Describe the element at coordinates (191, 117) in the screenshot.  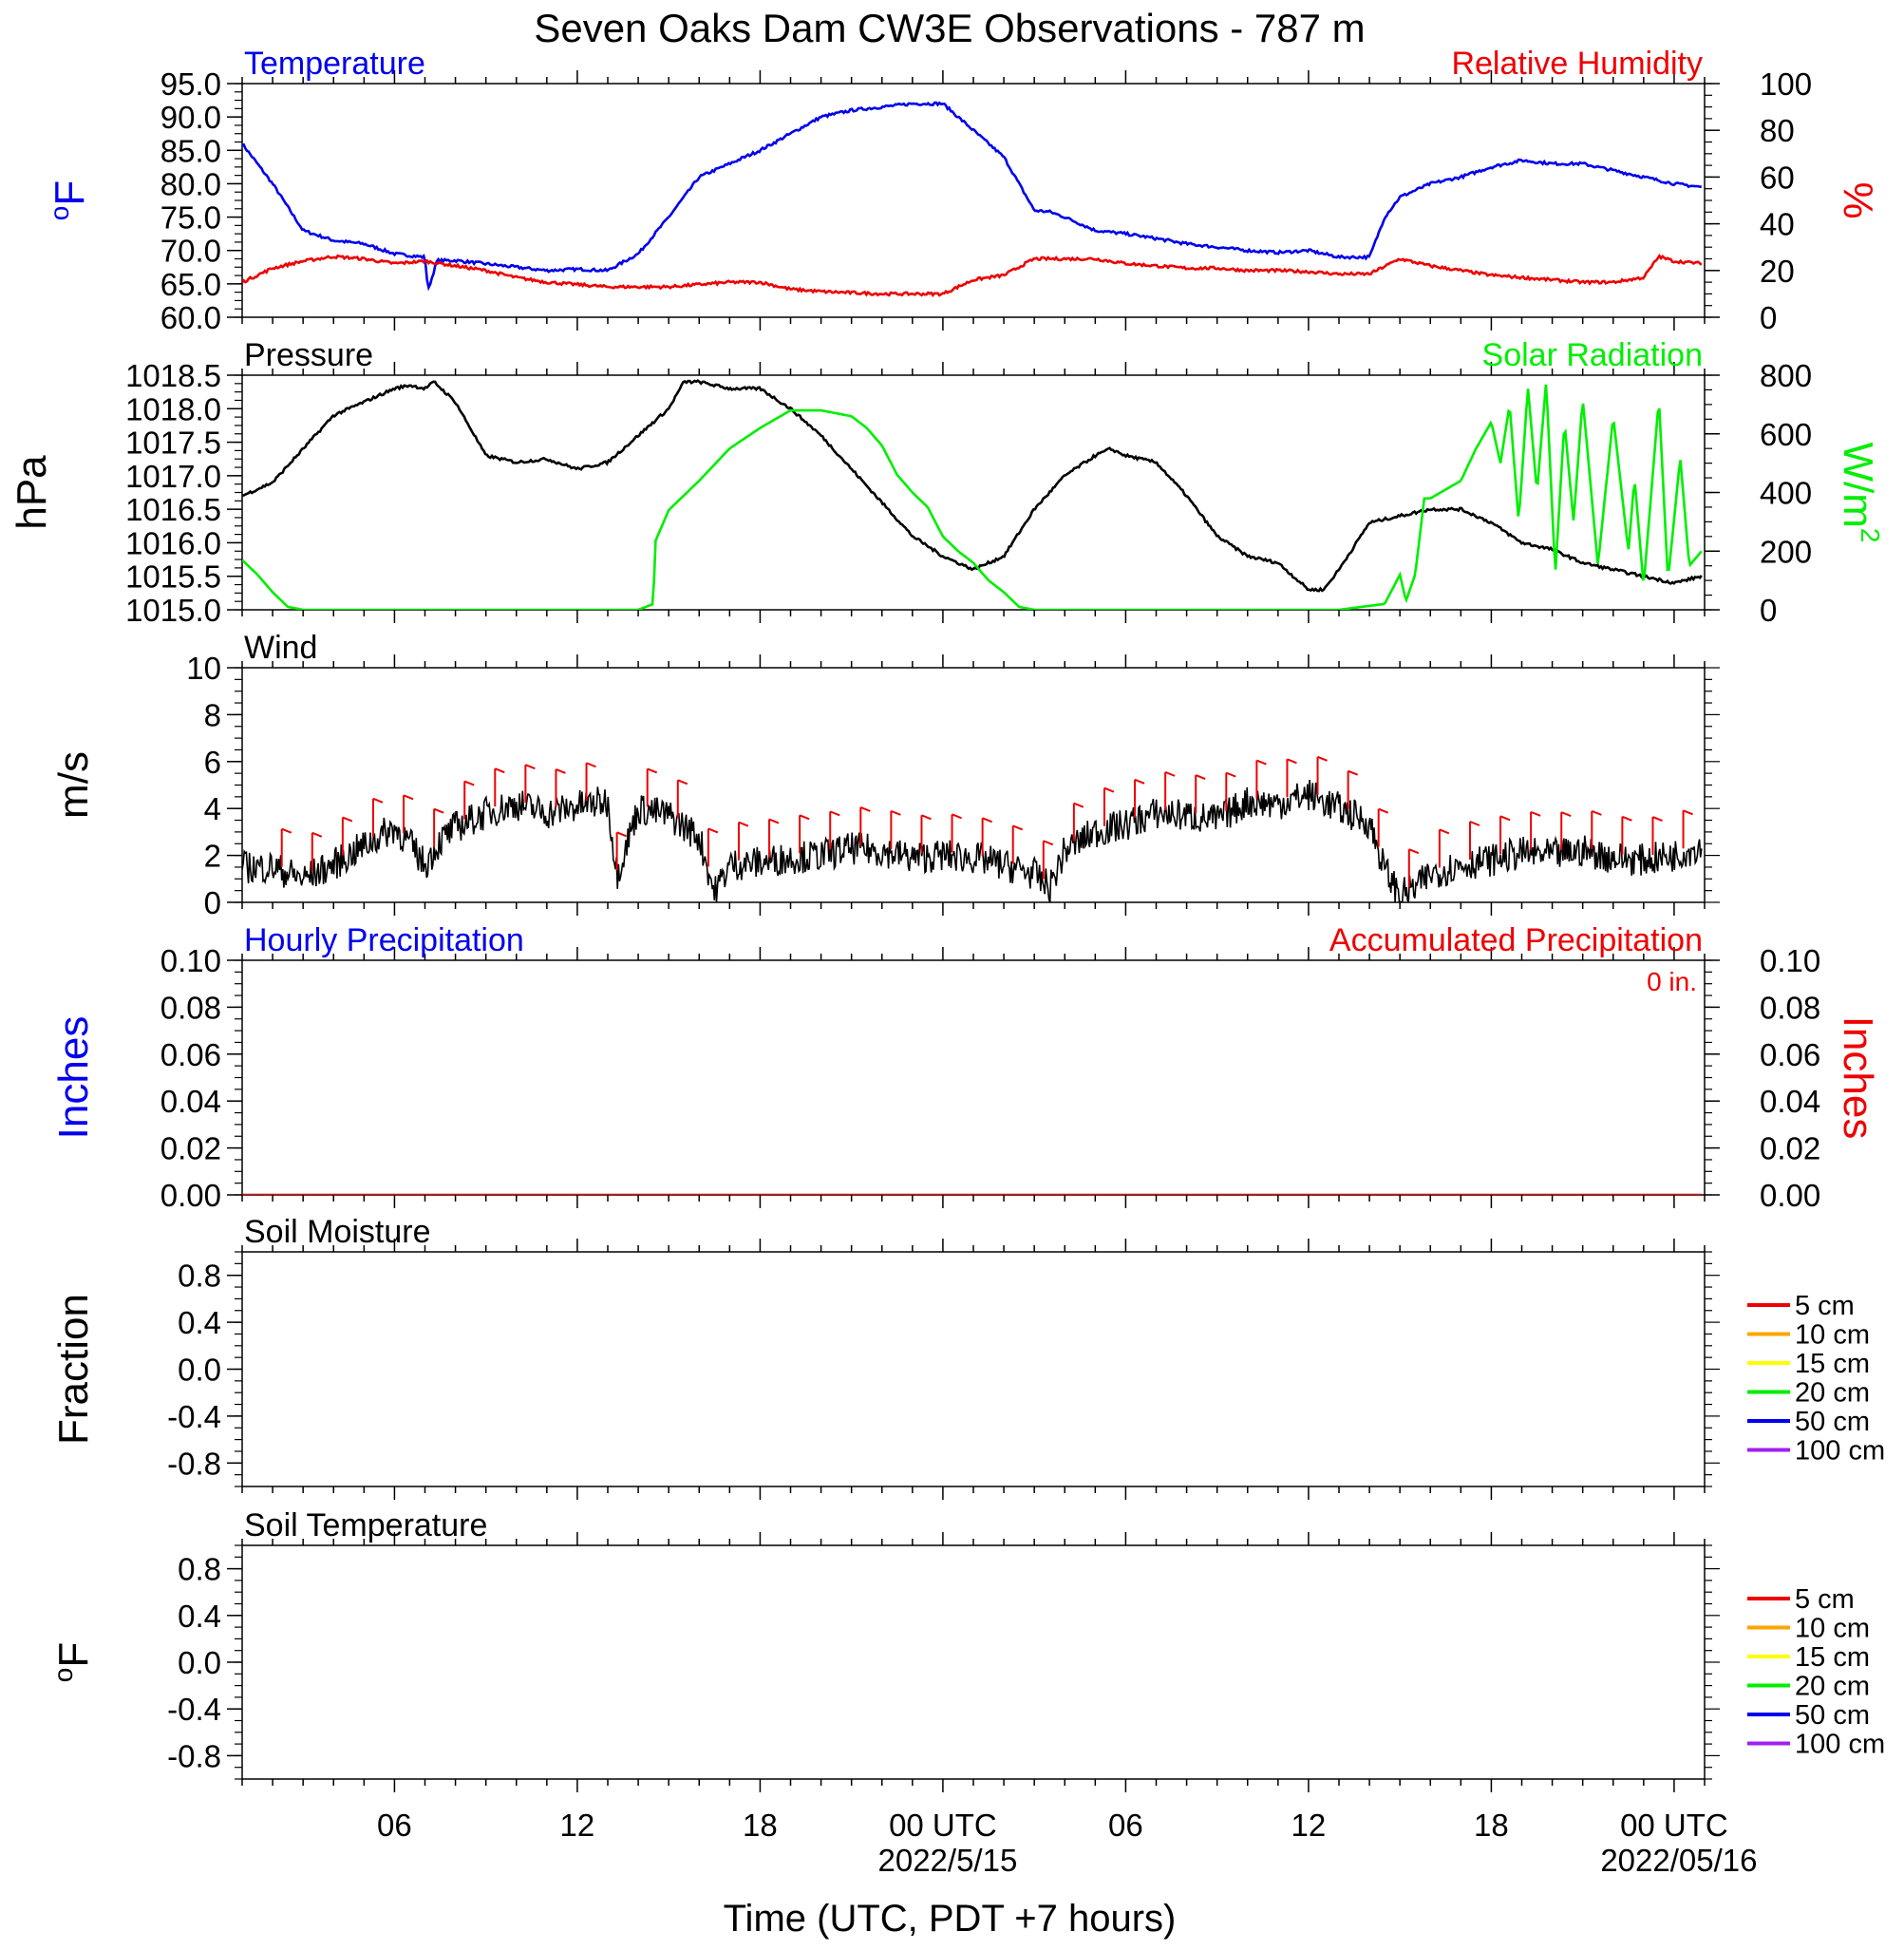
I see `y-tick-label: 90.0` at that location.